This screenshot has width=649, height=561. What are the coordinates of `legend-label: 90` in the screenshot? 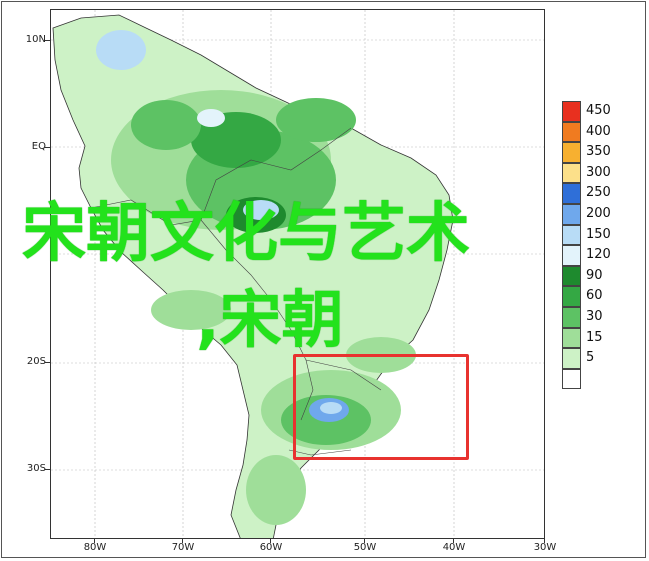 It's located at (594, 275).